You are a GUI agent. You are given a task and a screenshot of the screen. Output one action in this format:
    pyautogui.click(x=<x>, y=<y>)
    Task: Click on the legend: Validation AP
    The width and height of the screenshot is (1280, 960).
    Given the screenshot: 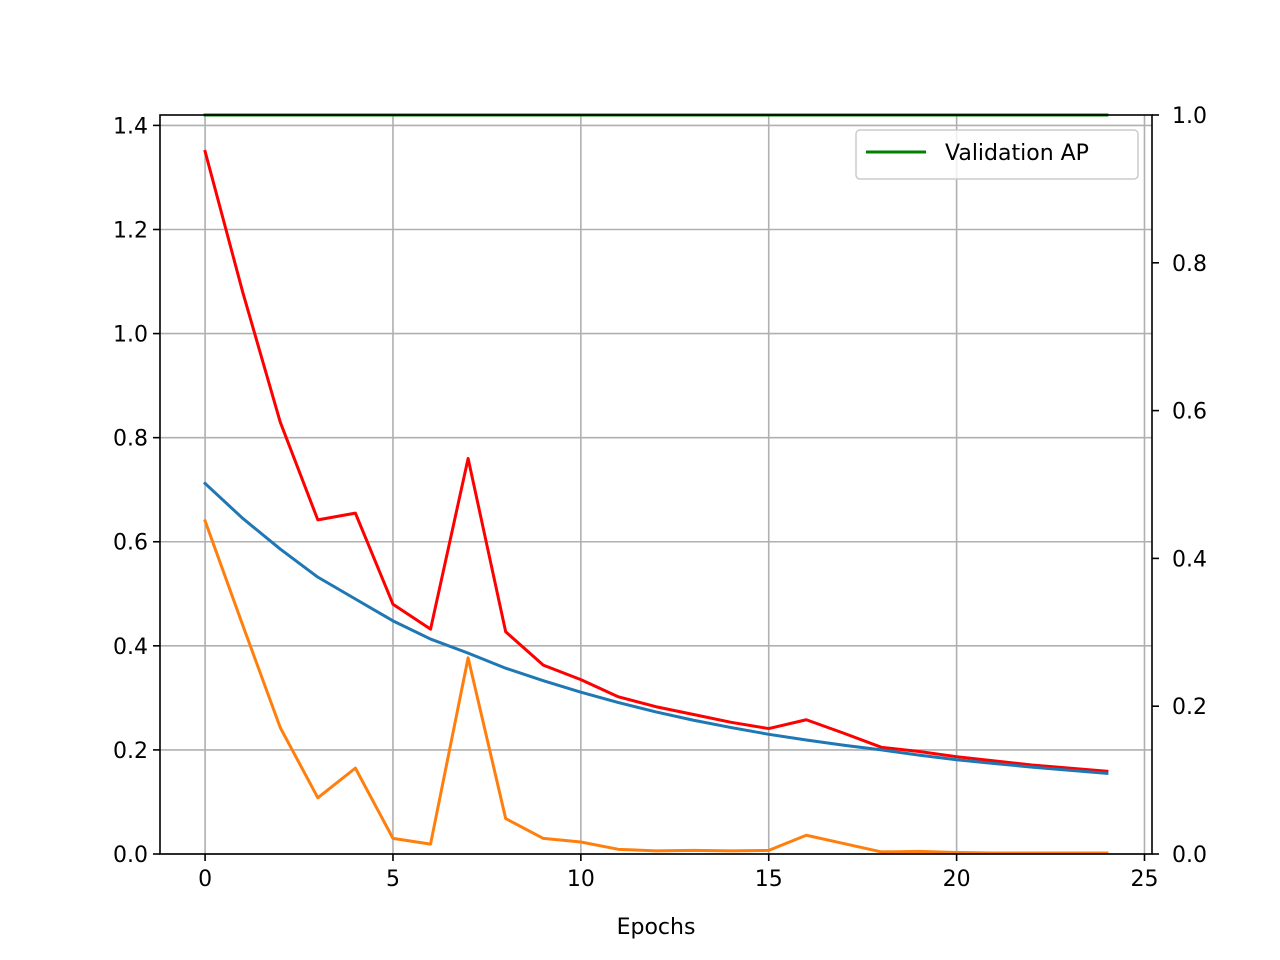 What is the action you would take?
    pyautogui.click(x=997, y=154)
    